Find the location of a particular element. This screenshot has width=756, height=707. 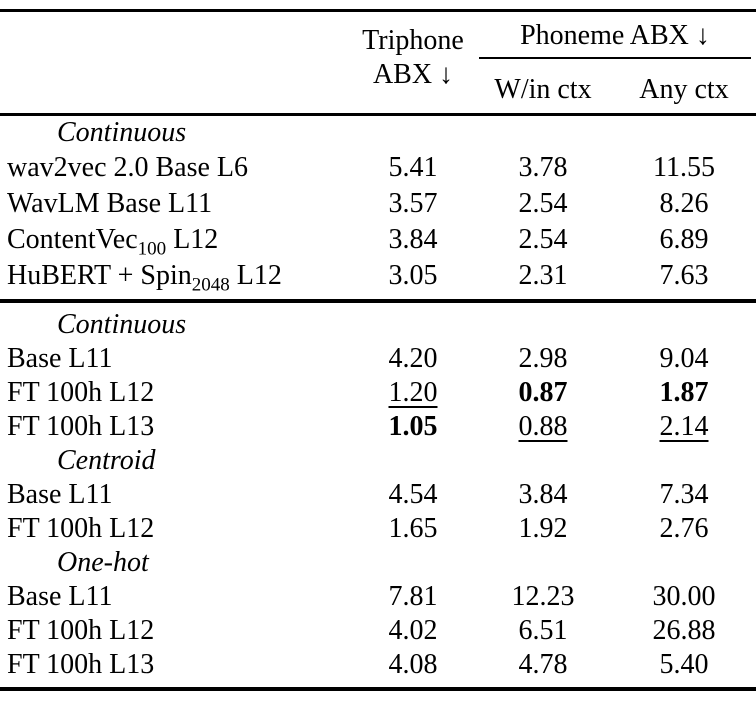

section-label: One-hot is located at coordinates (103, 562).